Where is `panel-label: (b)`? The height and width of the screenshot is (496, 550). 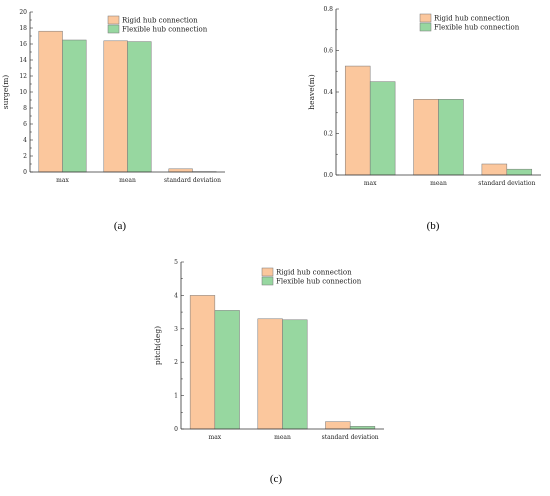 panel-label: (b) is located at coordinates (433, 226).